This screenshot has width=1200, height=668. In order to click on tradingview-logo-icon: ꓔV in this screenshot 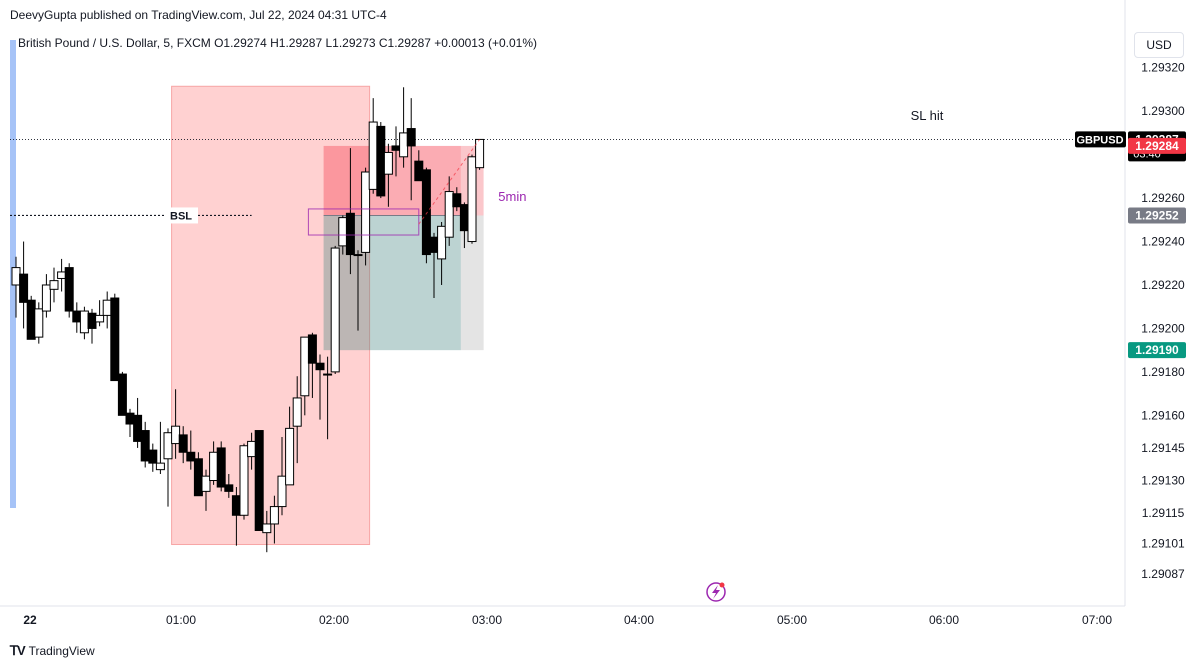, I will do `click(18, 650)`.